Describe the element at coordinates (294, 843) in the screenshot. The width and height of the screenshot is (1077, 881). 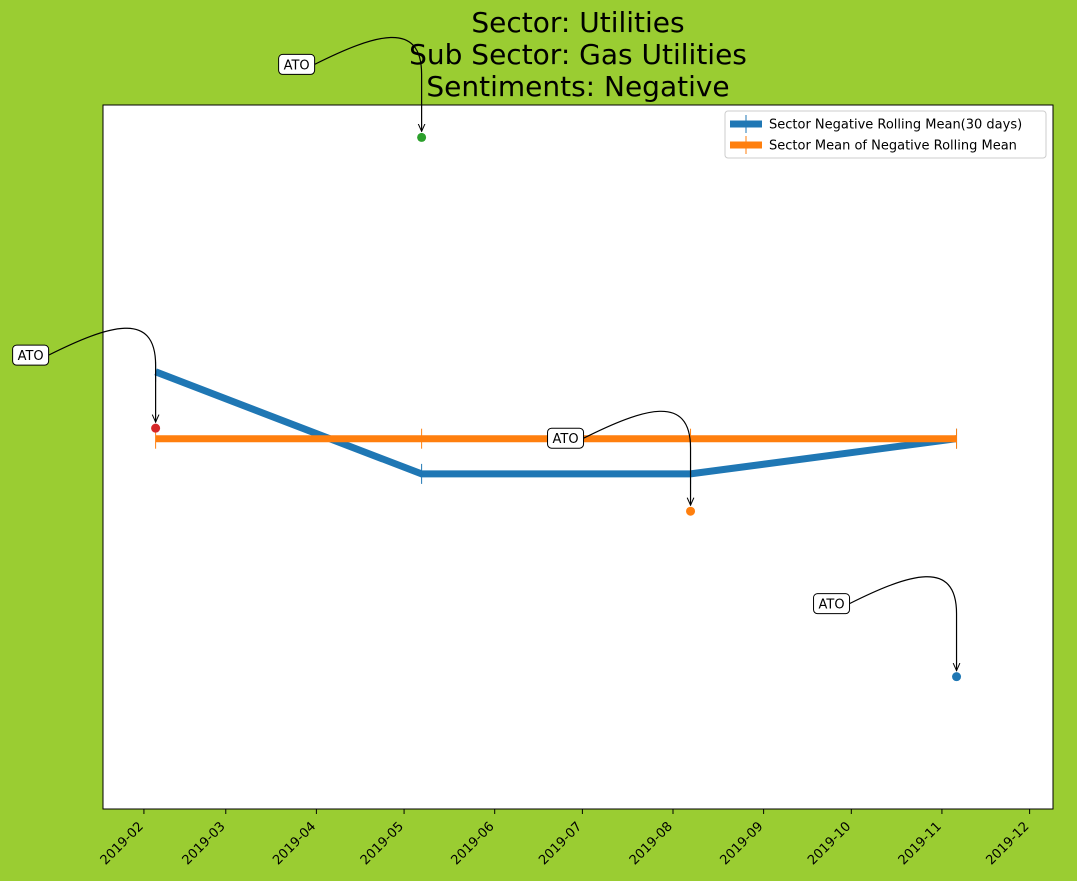
I see `x-tick-label: 2019-04` at that location.